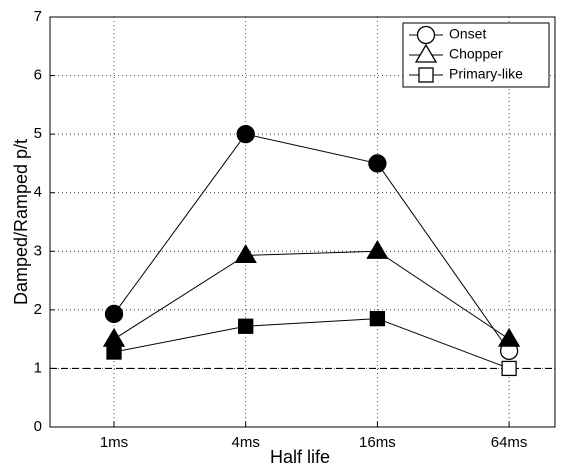 The image size is (575, 473). I want to click on y-tick-label: 3, so click(38, 250).